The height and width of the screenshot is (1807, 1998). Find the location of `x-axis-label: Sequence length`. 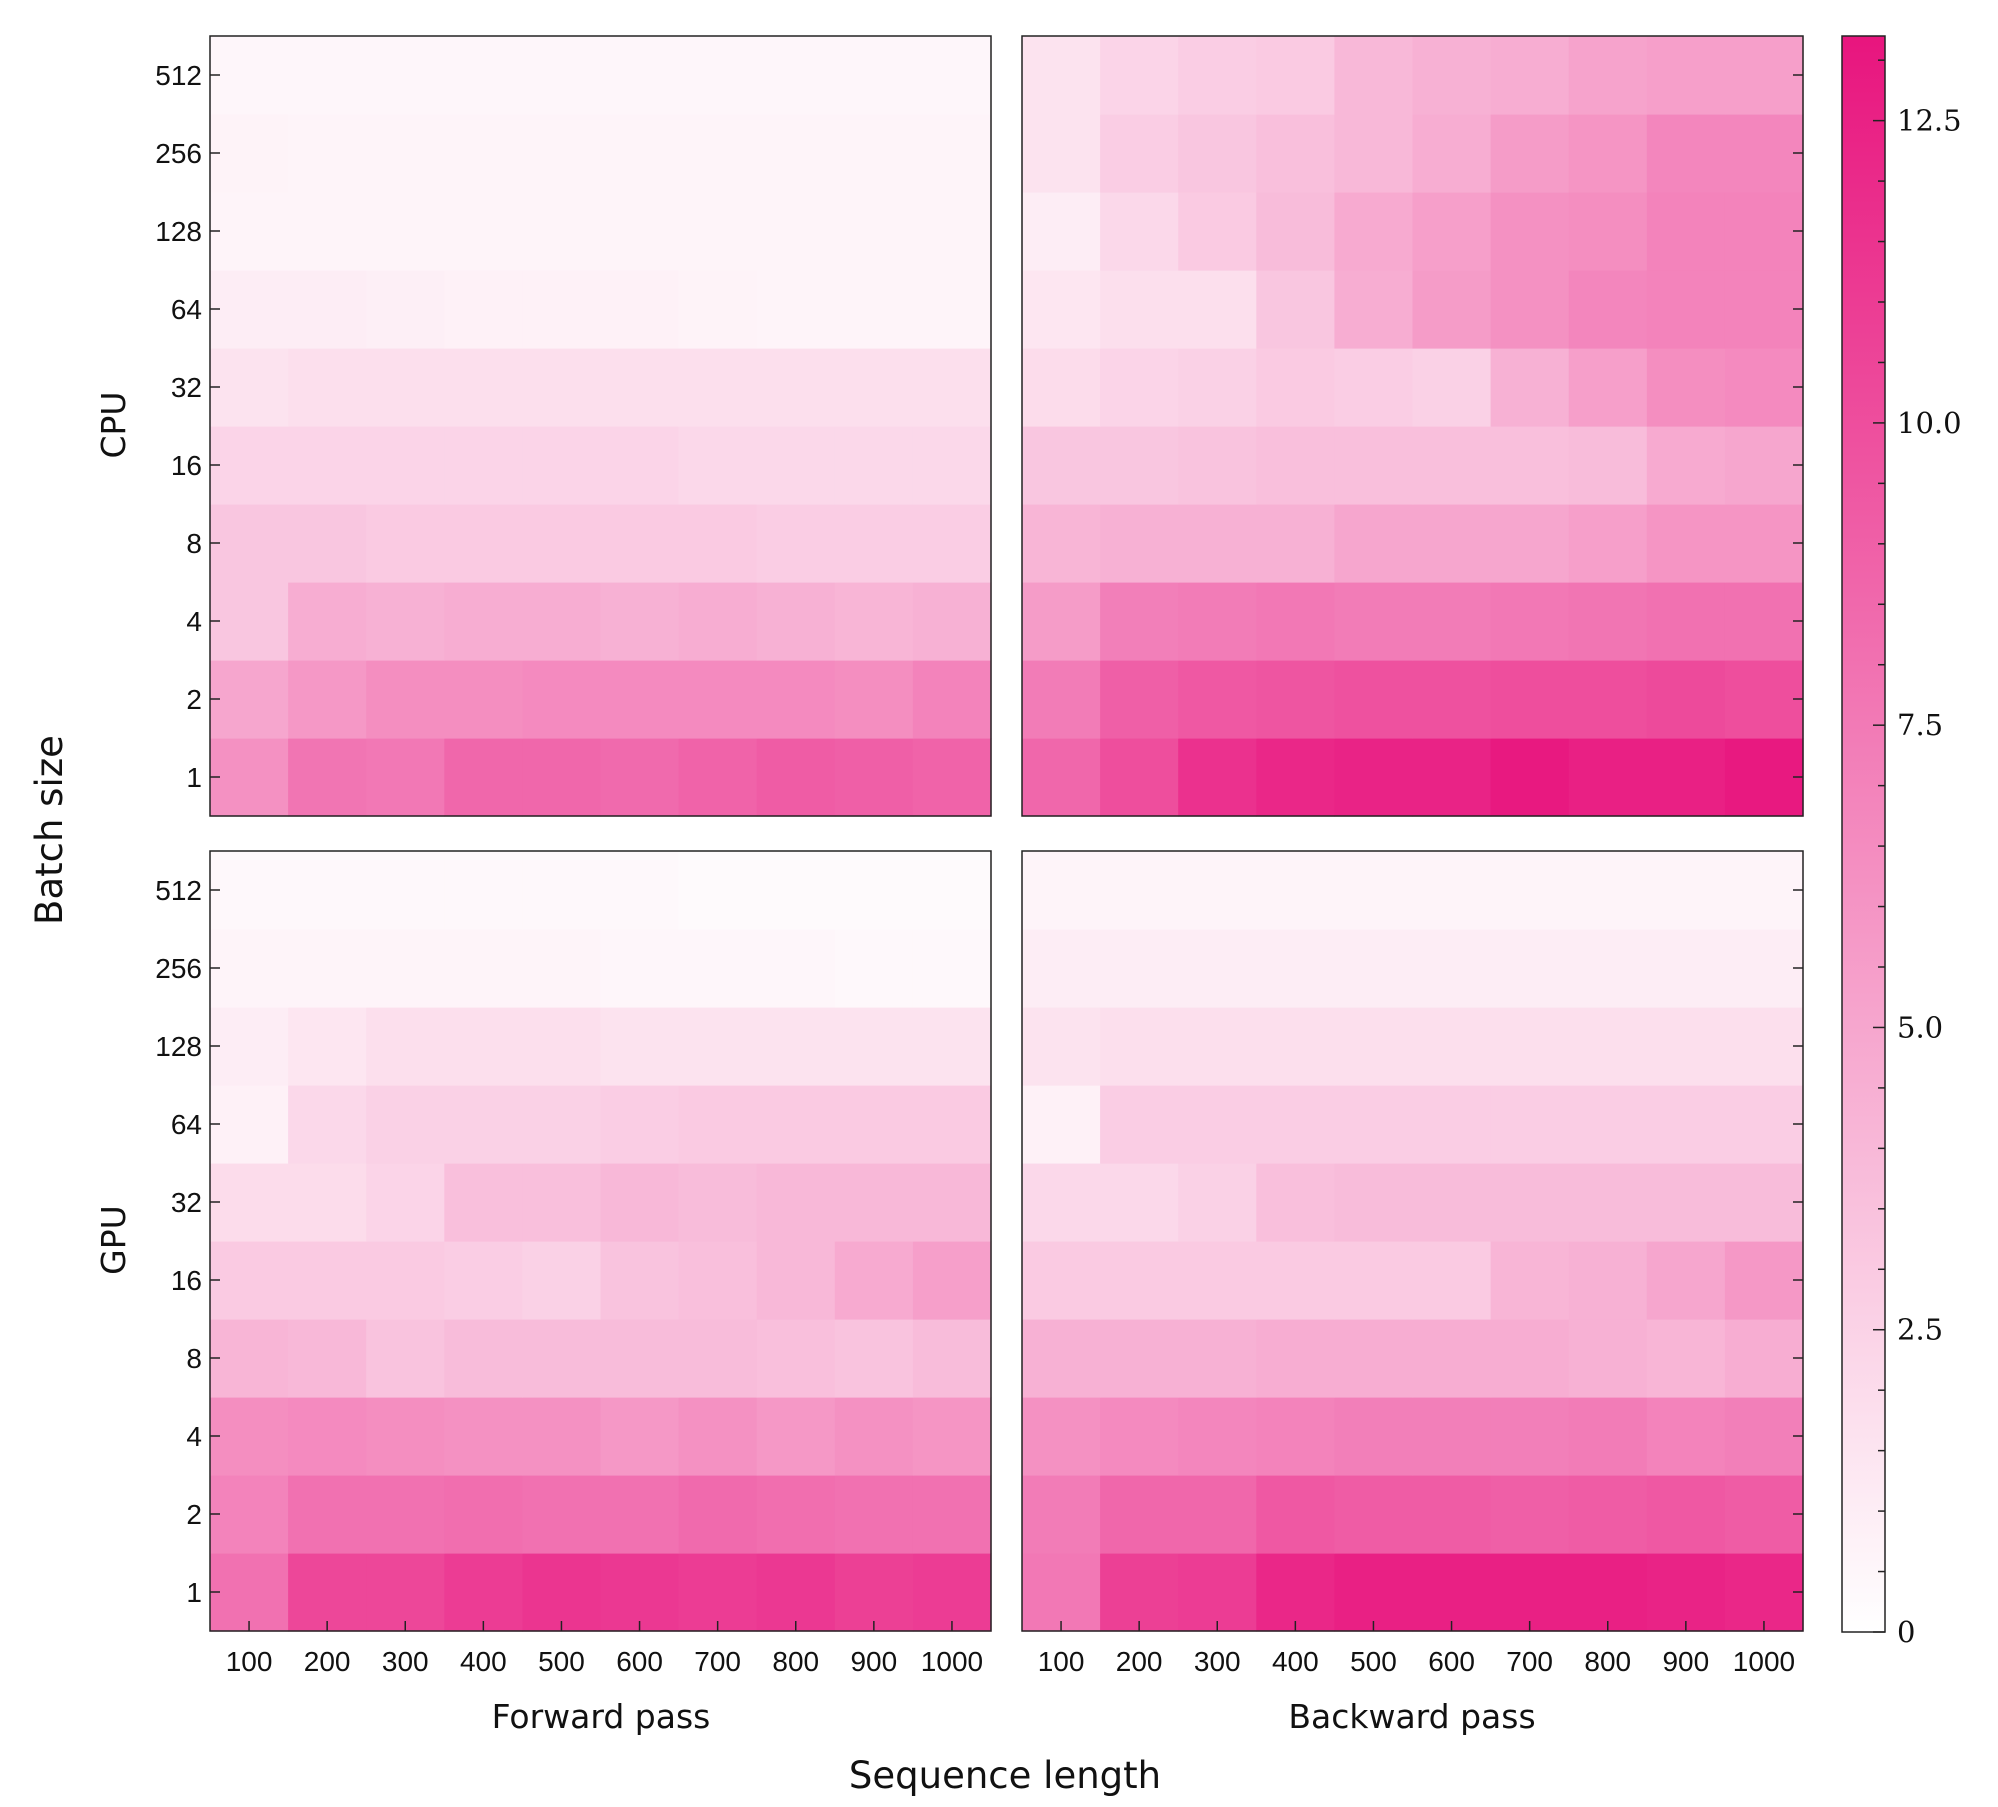

x-axis-label: Sequence length is located at coordinates (1005, 1775).